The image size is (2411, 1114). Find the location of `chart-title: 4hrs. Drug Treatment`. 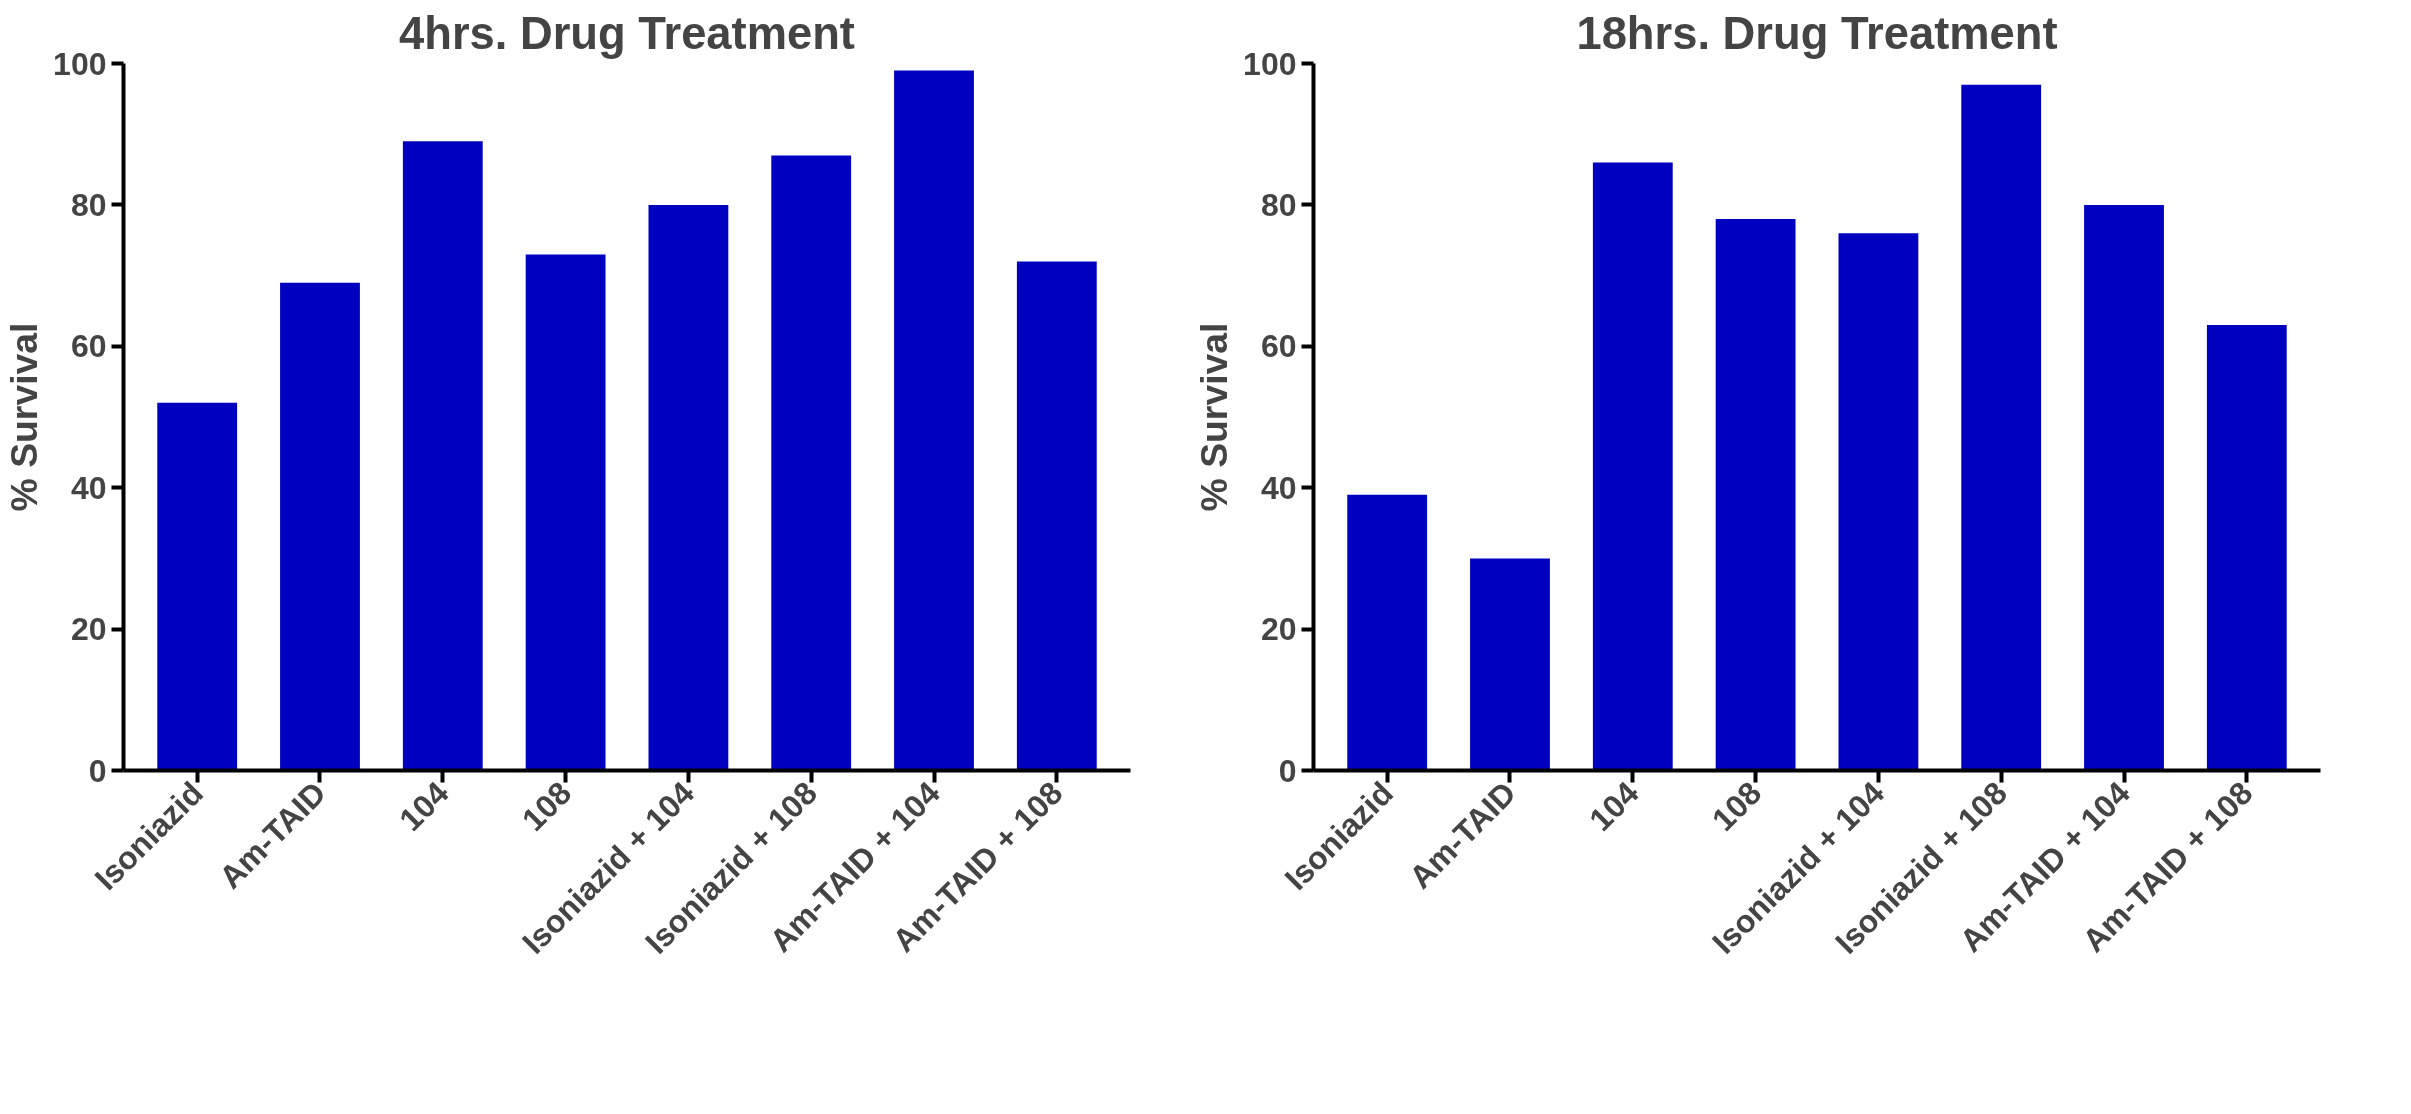

chart-title: 4hrs. Drug Treatment is located at coordinates (627, 33).